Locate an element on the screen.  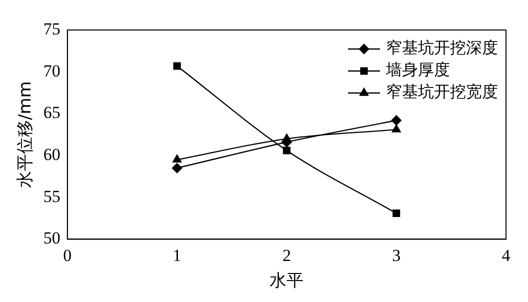
y-axis-title: 水平位移/mm is located at coordinates (26, 134).